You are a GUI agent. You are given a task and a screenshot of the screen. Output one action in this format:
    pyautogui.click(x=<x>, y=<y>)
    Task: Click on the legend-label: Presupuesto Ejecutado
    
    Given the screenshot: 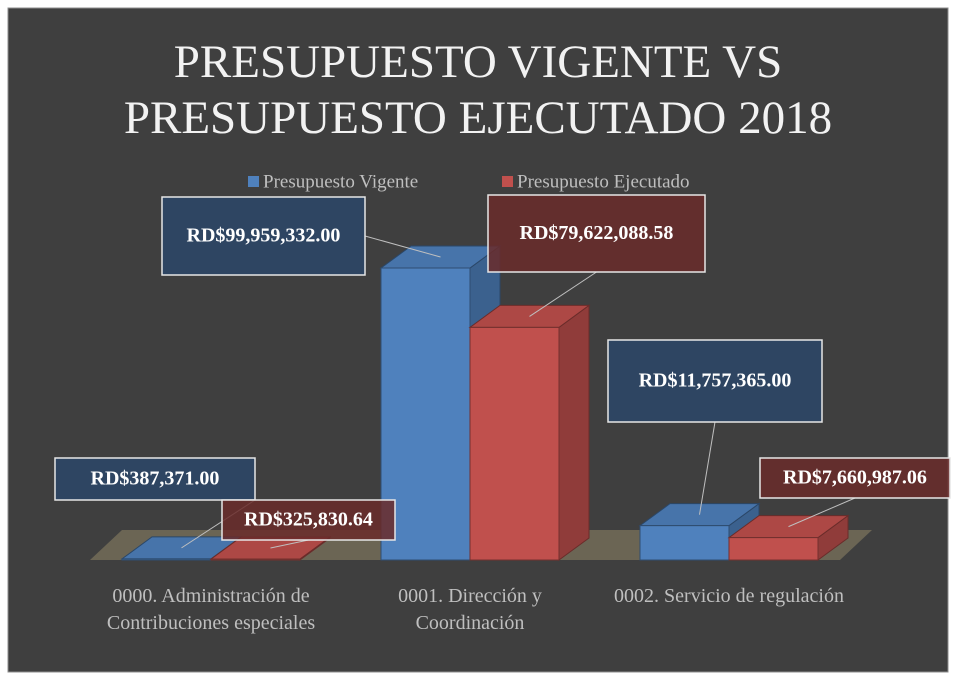 What is the action you would take?
    pyautogui.click(x=603, y=181)
    